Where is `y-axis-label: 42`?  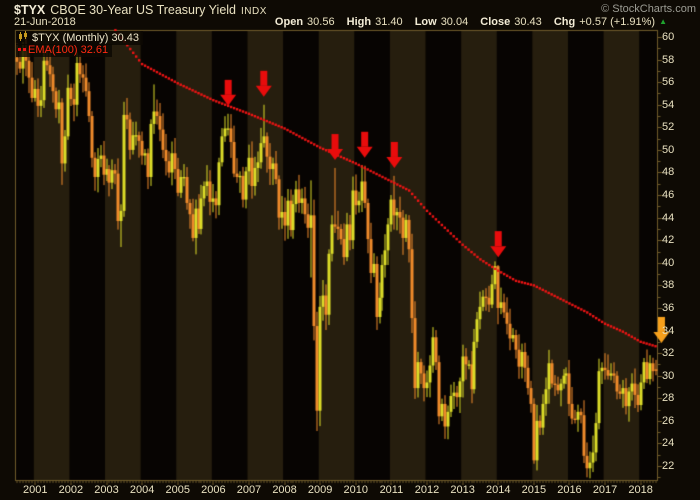 y-axis-label: 42 is located at coordinates (668, 240).